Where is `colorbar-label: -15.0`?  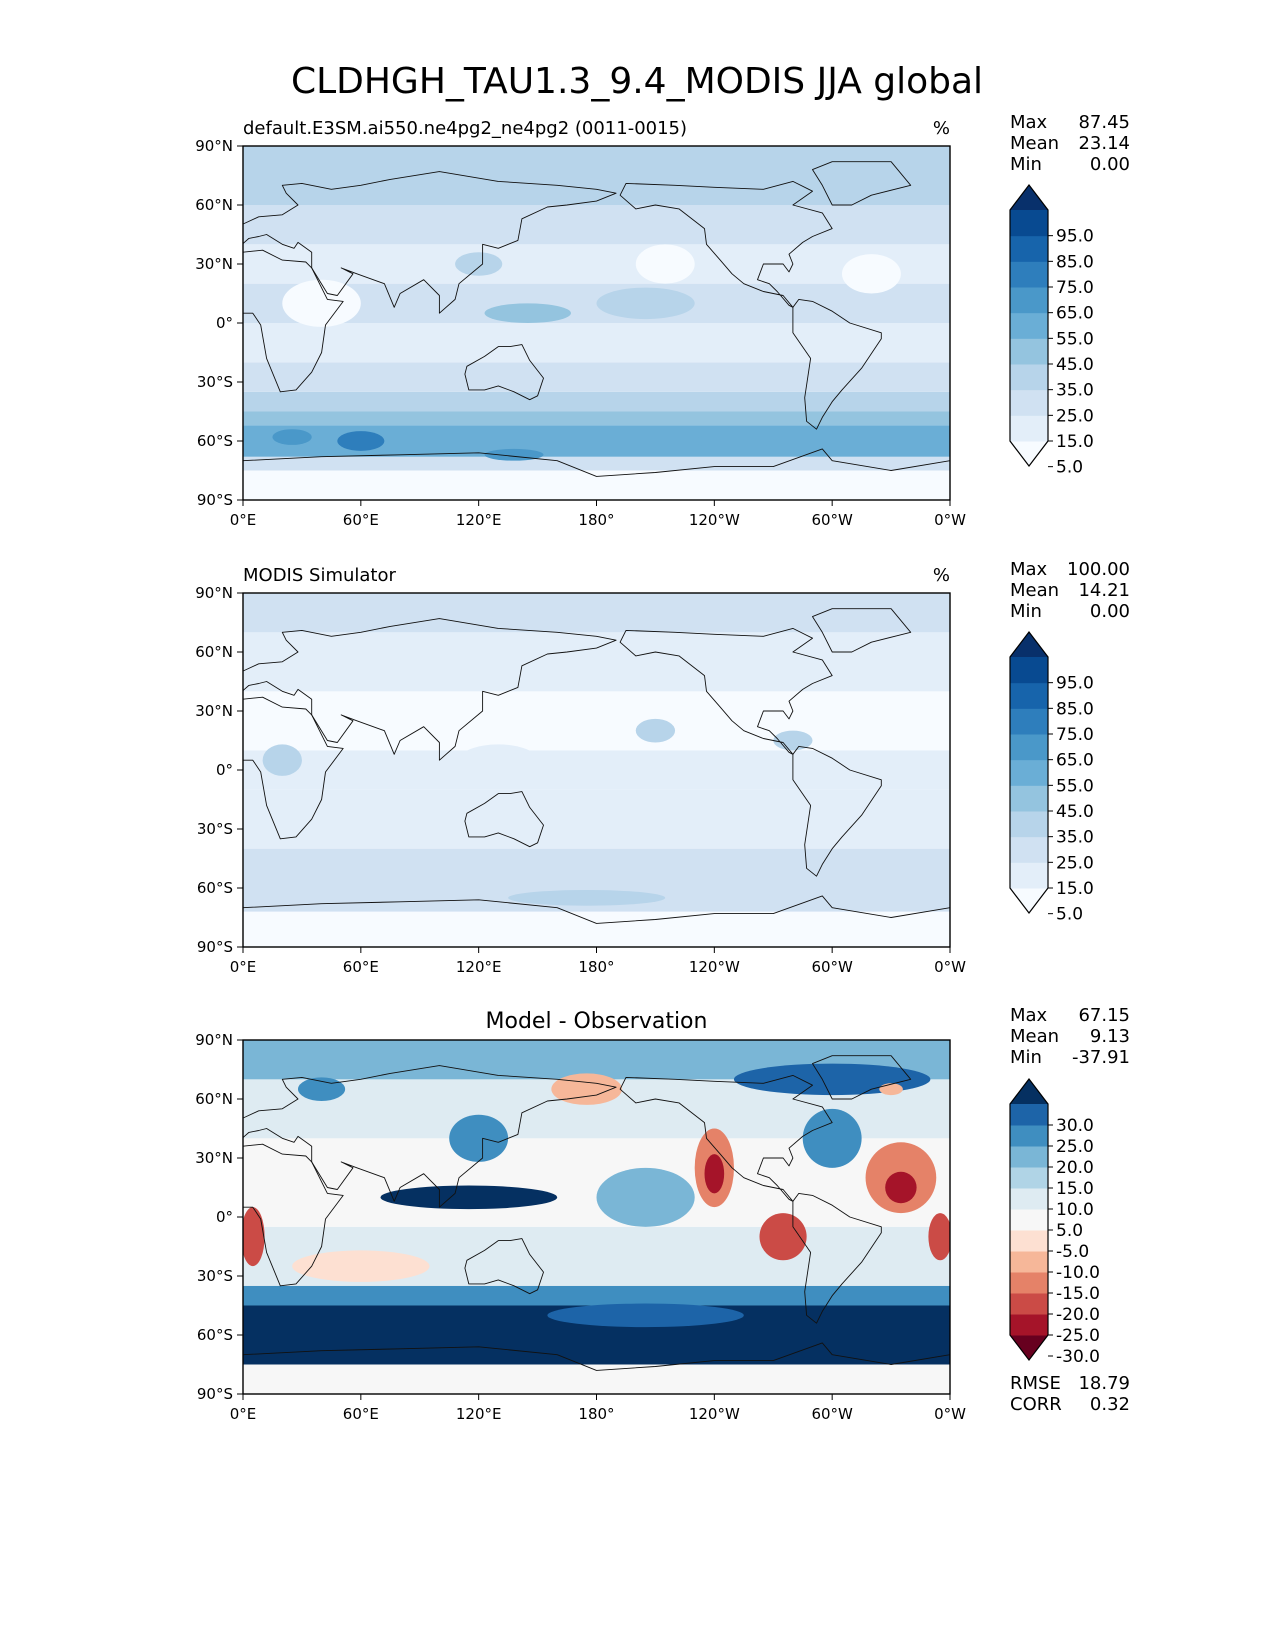 colorbar-label: -15.0 is located at coordinates (1078, 1294).